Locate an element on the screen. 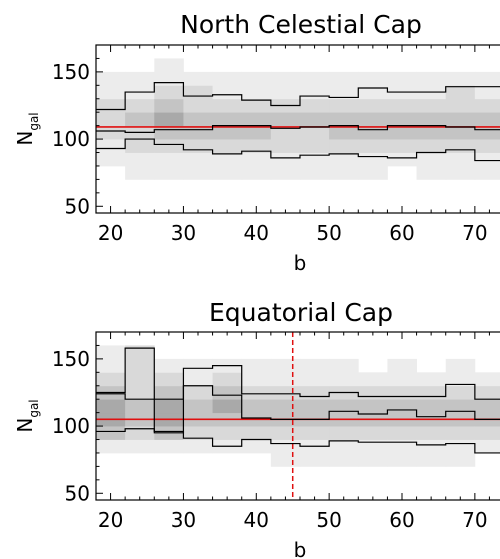 The height and width of the screenshot is (559, 500). histogram-lines is located at coordinates (298, 122).